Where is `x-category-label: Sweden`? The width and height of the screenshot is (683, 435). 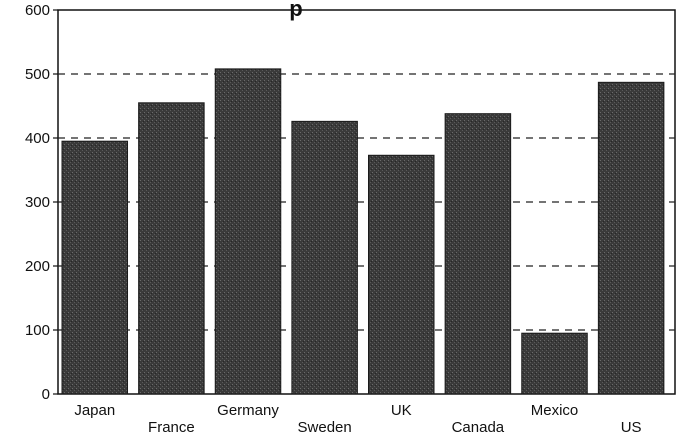 x-category-label: Sweden is located at coordinates (325, 427).